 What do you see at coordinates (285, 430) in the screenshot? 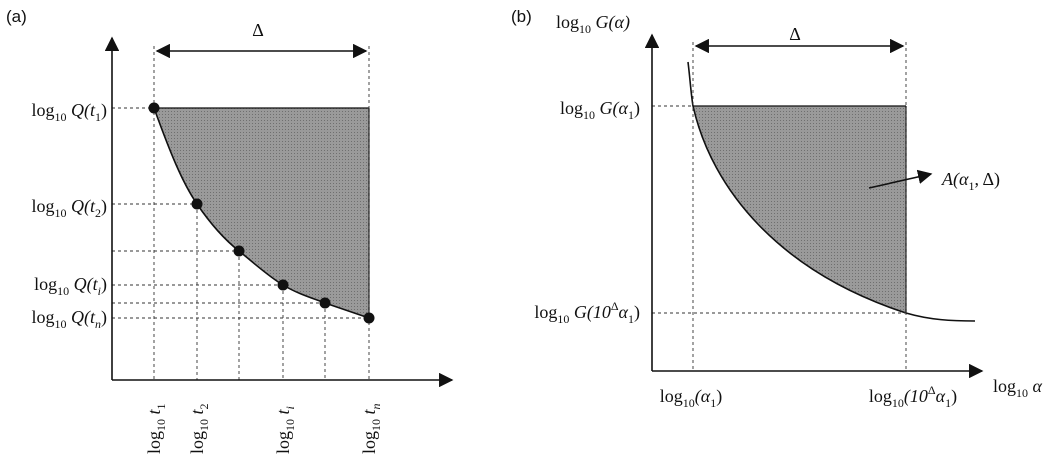
I see `panel-a-x-label-ti: log10 ti` at bounding box center [285, 430].